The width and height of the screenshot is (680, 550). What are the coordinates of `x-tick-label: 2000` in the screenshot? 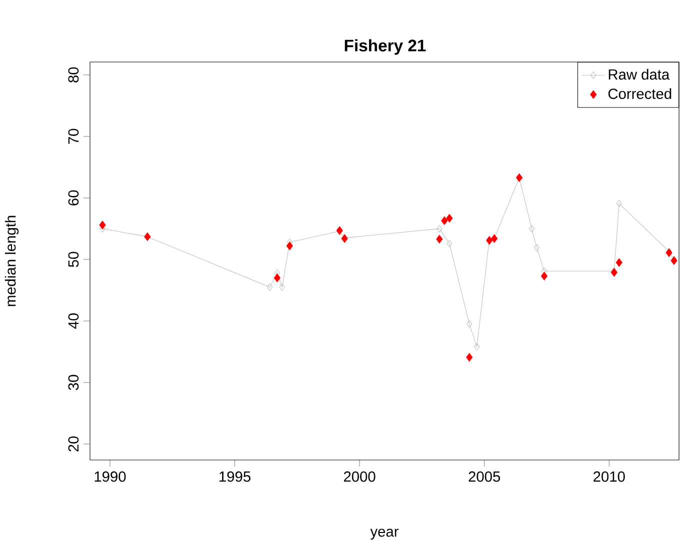 It's located at (360, 476).